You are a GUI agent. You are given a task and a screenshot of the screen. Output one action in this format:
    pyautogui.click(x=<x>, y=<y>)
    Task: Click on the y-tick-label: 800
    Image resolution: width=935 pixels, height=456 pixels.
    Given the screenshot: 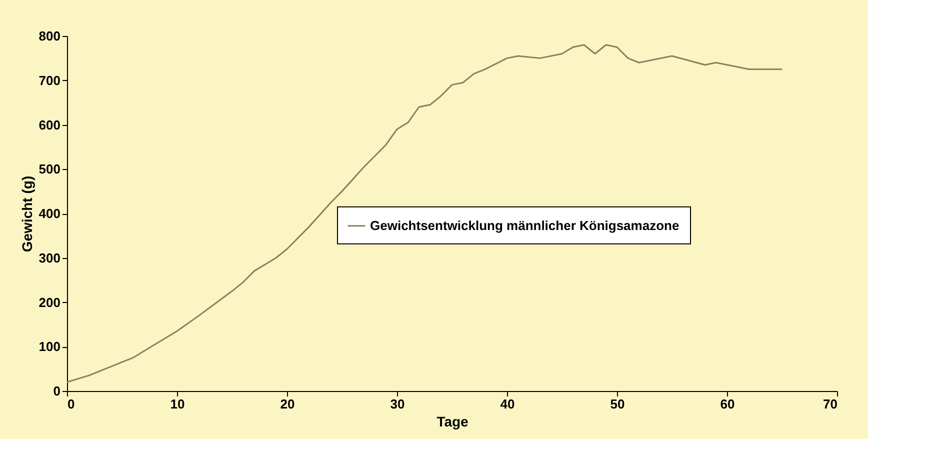 What is the action you would take?
    pyautogui.click(x=49, y=36)
    